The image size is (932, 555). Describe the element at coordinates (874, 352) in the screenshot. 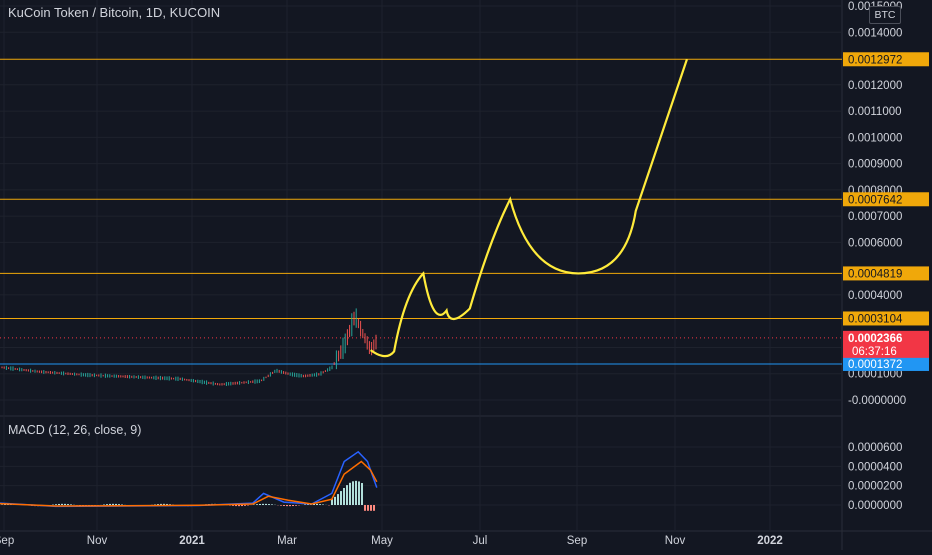

I see `countdown-label: 06:37:16` at that location.